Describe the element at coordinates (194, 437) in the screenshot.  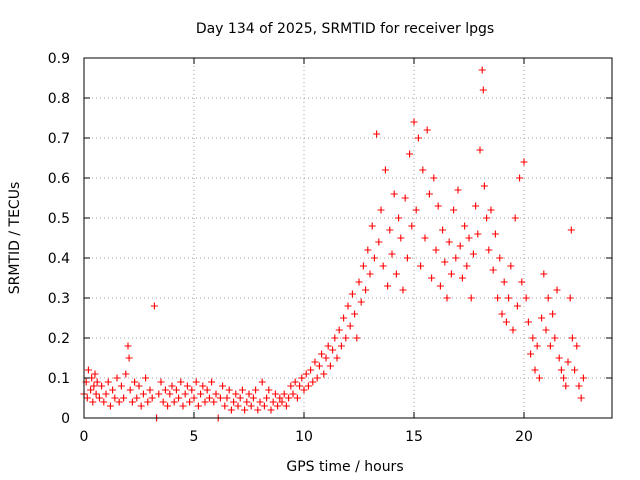
I see `x-tick-label: 5` at that location.